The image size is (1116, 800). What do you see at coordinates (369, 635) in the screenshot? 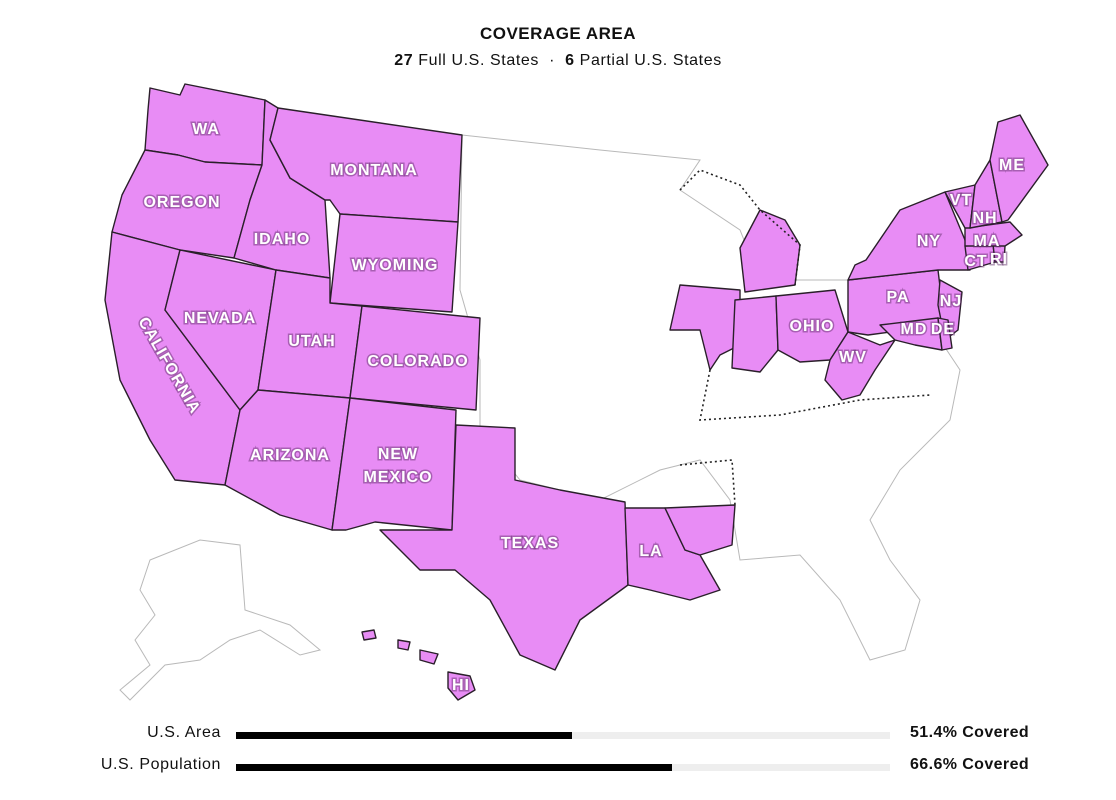
I see `hawaii-kauai` at bounding box center [369, 635].